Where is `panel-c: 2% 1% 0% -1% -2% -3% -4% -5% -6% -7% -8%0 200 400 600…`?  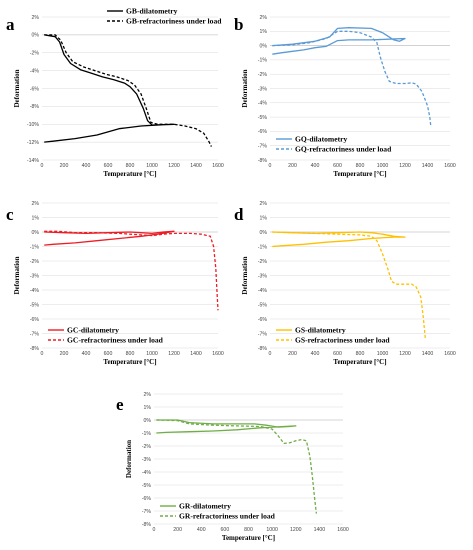 panel-c: 2% 1% 0% -1% -2% -3% -4% -5% -6% -7% -8%0 200 400 600… is located at coordinates (115, 283).